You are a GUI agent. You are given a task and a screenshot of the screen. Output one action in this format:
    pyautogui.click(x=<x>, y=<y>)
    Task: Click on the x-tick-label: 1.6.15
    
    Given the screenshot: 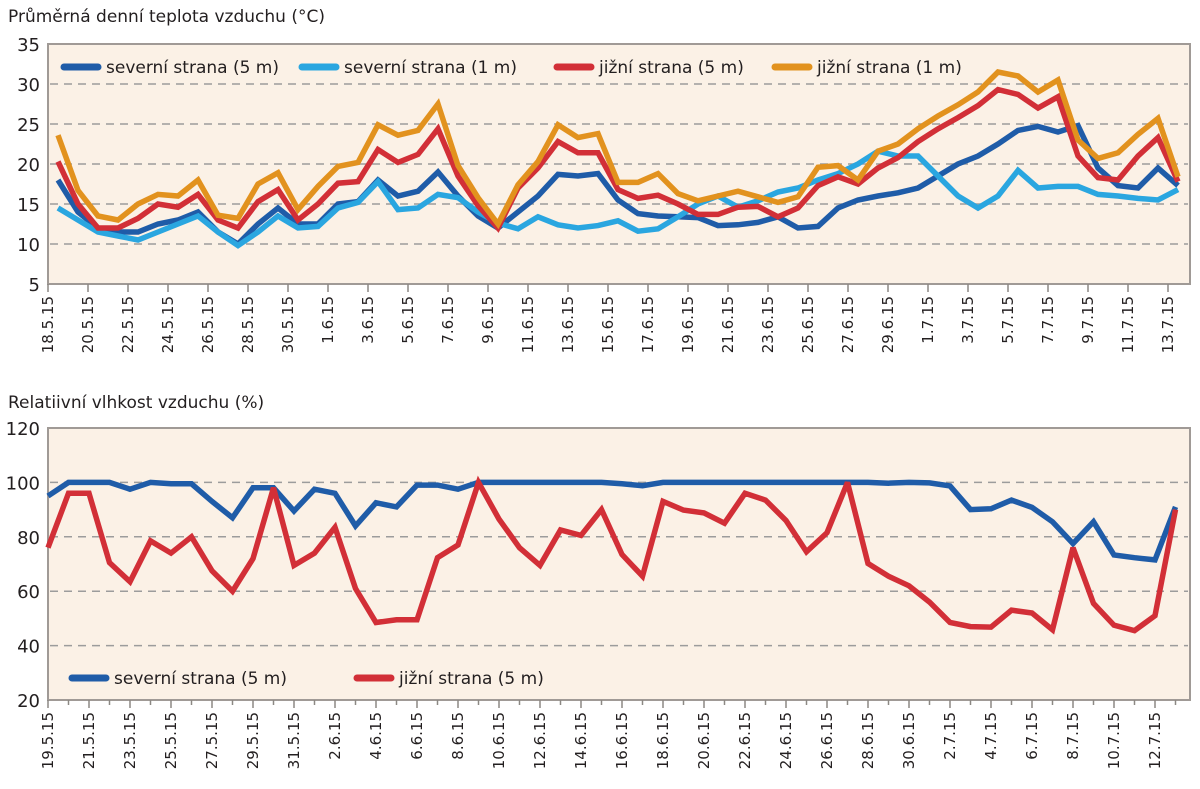 What is the action you would take?
    pyautogui.click(x=328, y=320)
    